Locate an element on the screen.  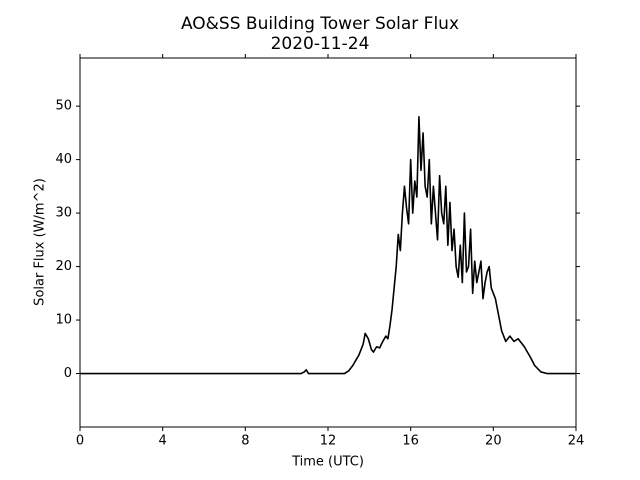
y-tick-label: 40 is located at coordinates (63, 159).